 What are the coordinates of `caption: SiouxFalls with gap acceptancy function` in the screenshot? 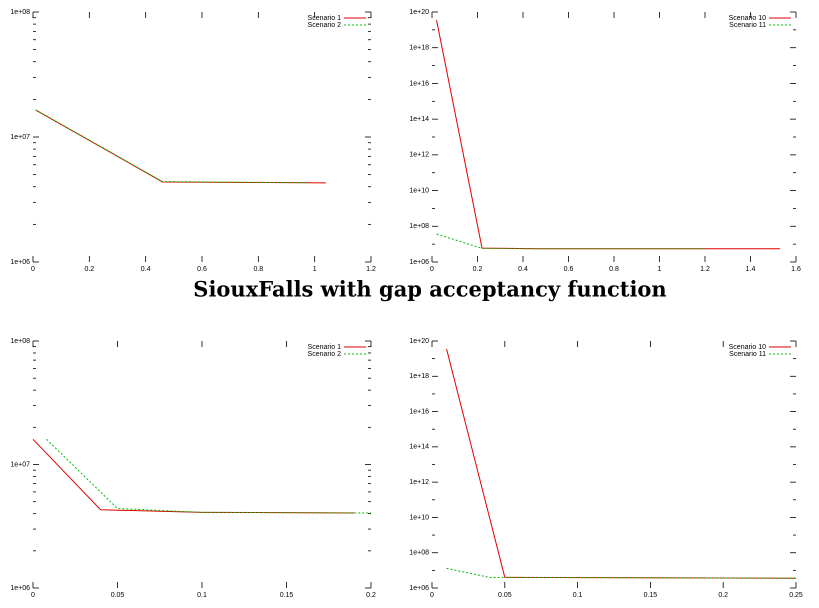 It's located at (429, 289).